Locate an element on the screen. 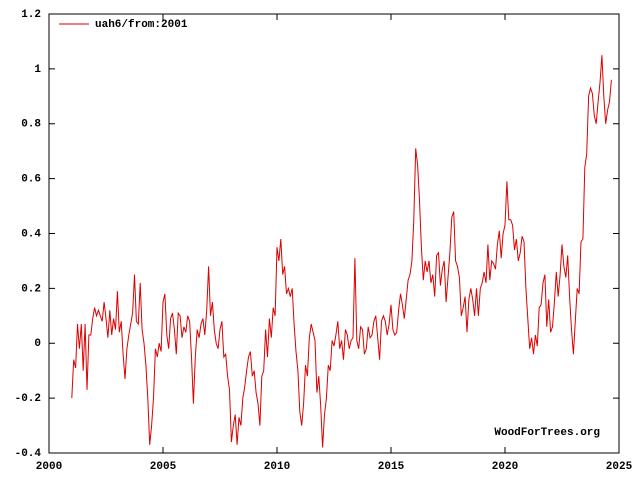 The image size is (640, 485). x-tick-label: 2015 is located at coordinates (391, 467).